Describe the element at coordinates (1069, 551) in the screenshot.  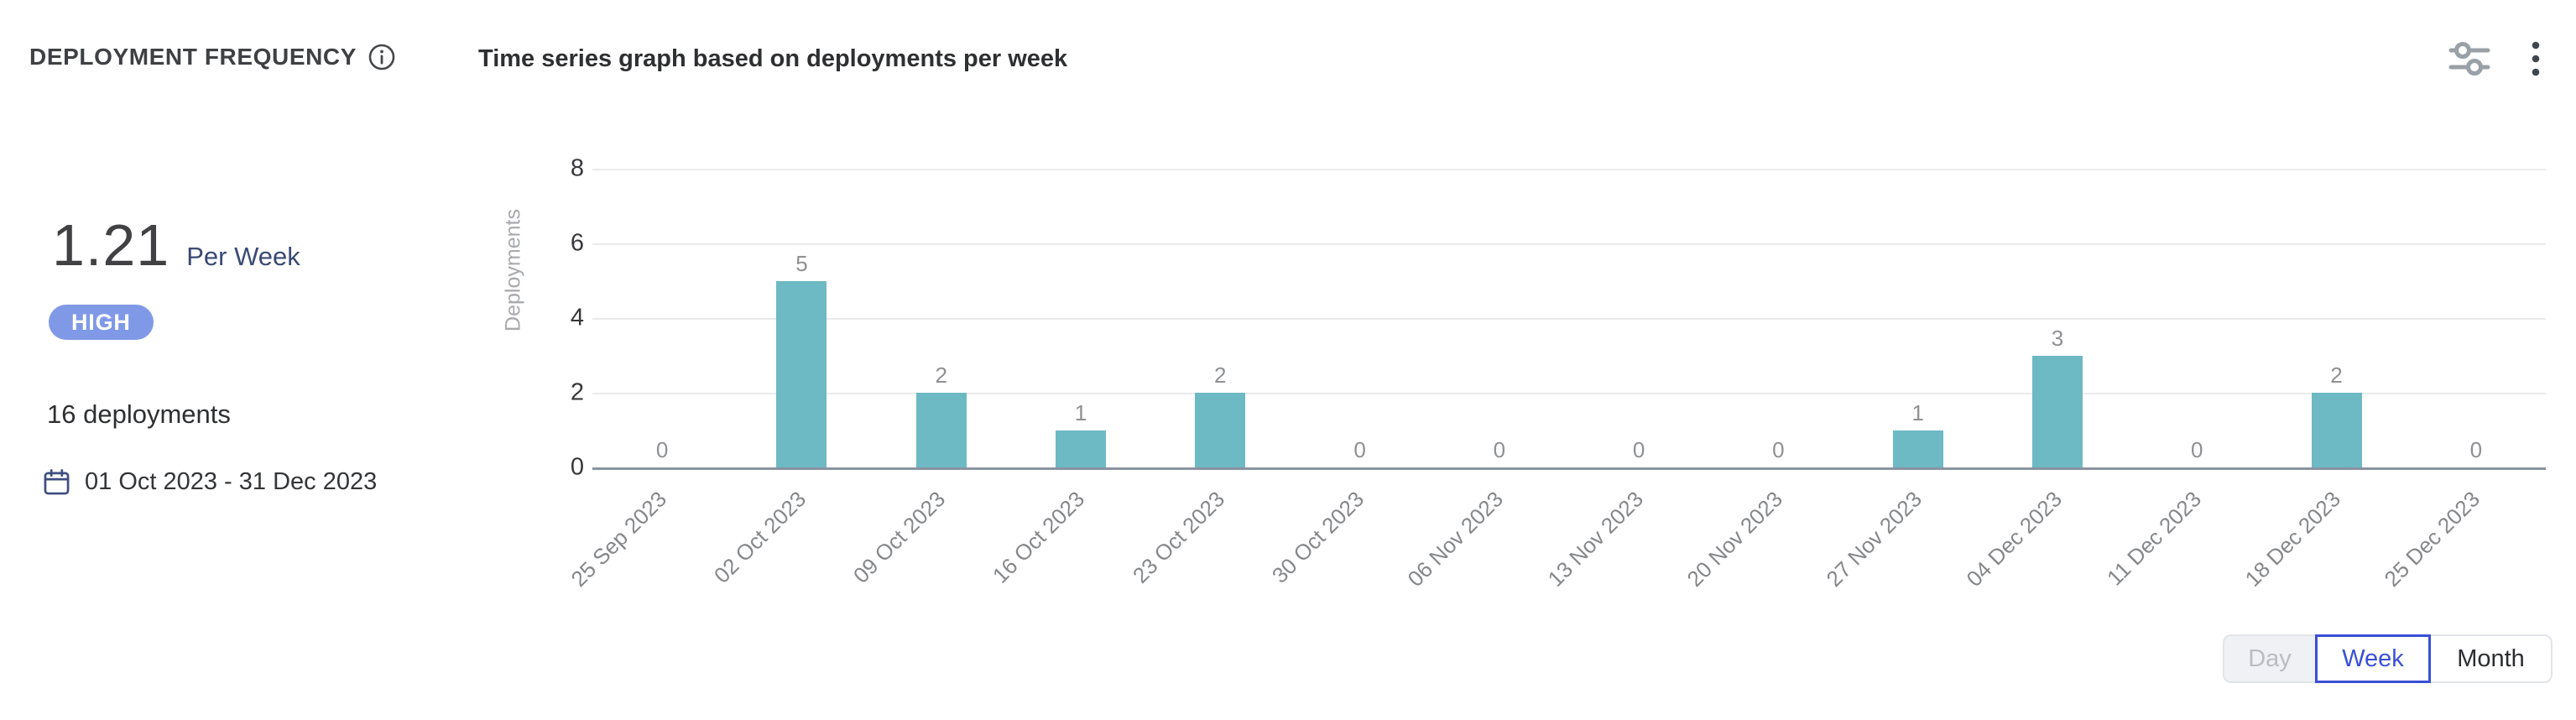
I see `x-tick-slot: 16 Oct 2023` at that location.